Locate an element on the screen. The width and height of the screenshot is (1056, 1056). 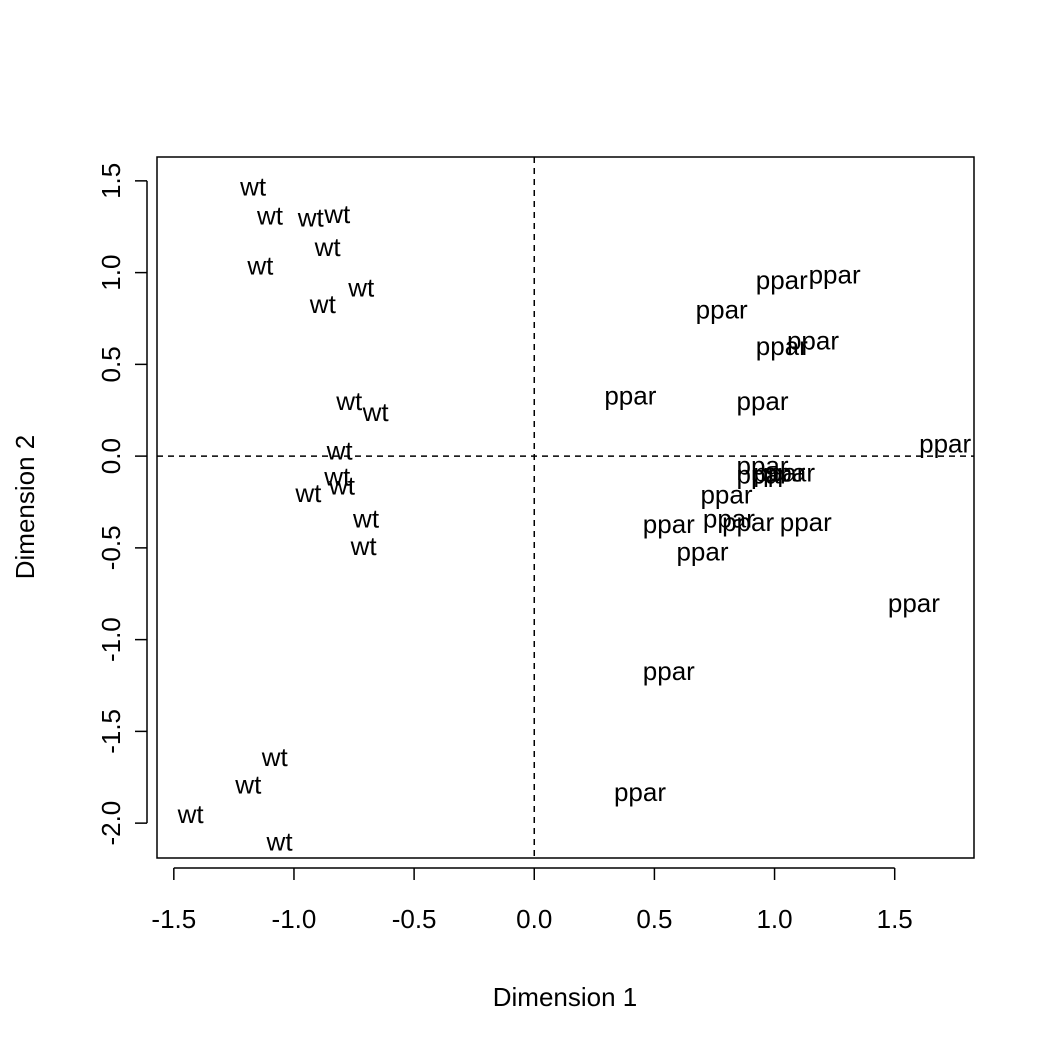
x-tick-label: -0.5 is located at coordinates (414, 919).